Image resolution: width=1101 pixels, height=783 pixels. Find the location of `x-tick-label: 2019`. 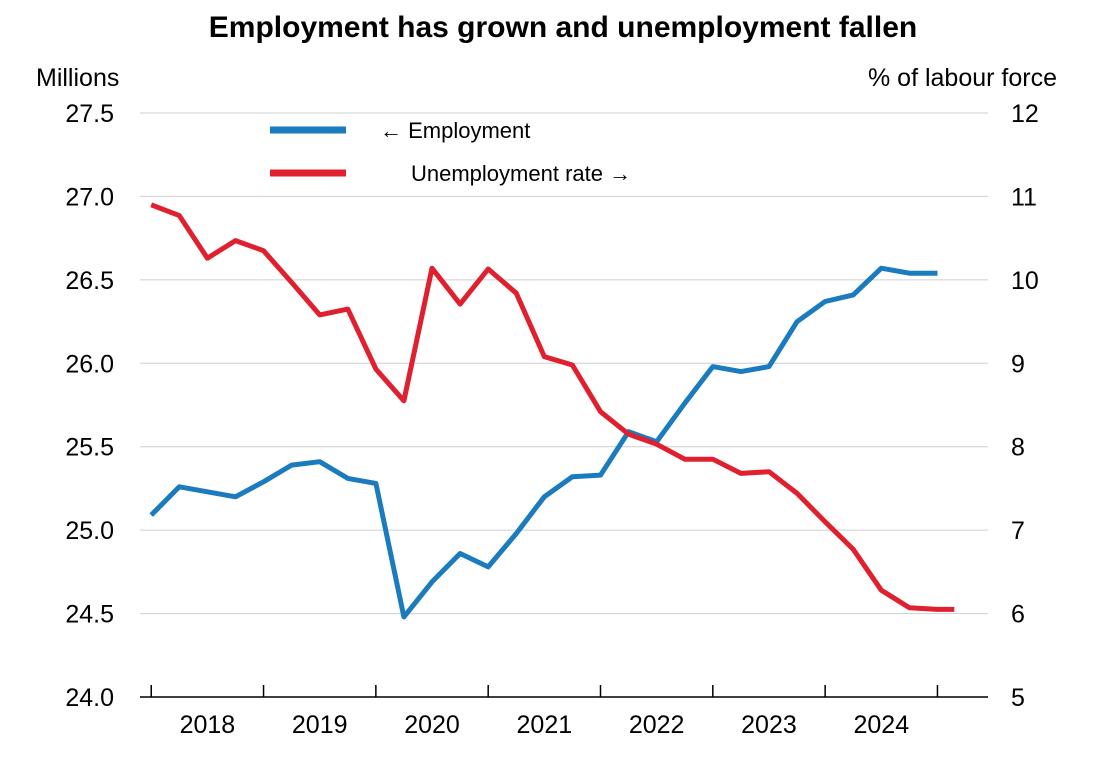

x-tick-label: 2019 is located at coordinates (320, 725).